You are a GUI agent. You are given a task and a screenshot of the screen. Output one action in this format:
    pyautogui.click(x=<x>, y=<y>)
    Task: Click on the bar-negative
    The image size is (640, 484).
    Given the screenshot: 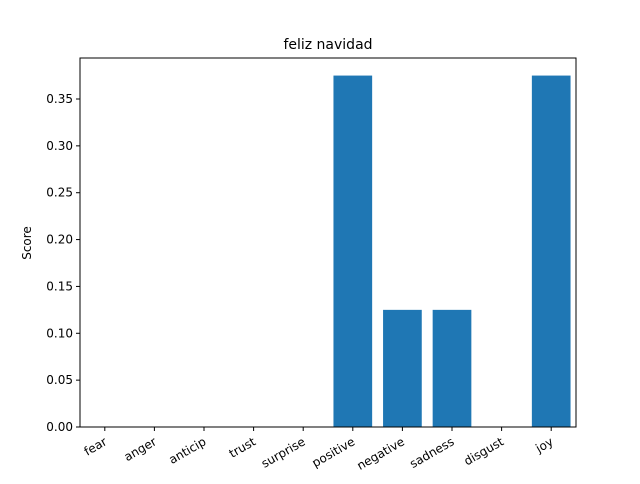 What is the action you would take?
    pyautogui.click(x=402, y=368)
    